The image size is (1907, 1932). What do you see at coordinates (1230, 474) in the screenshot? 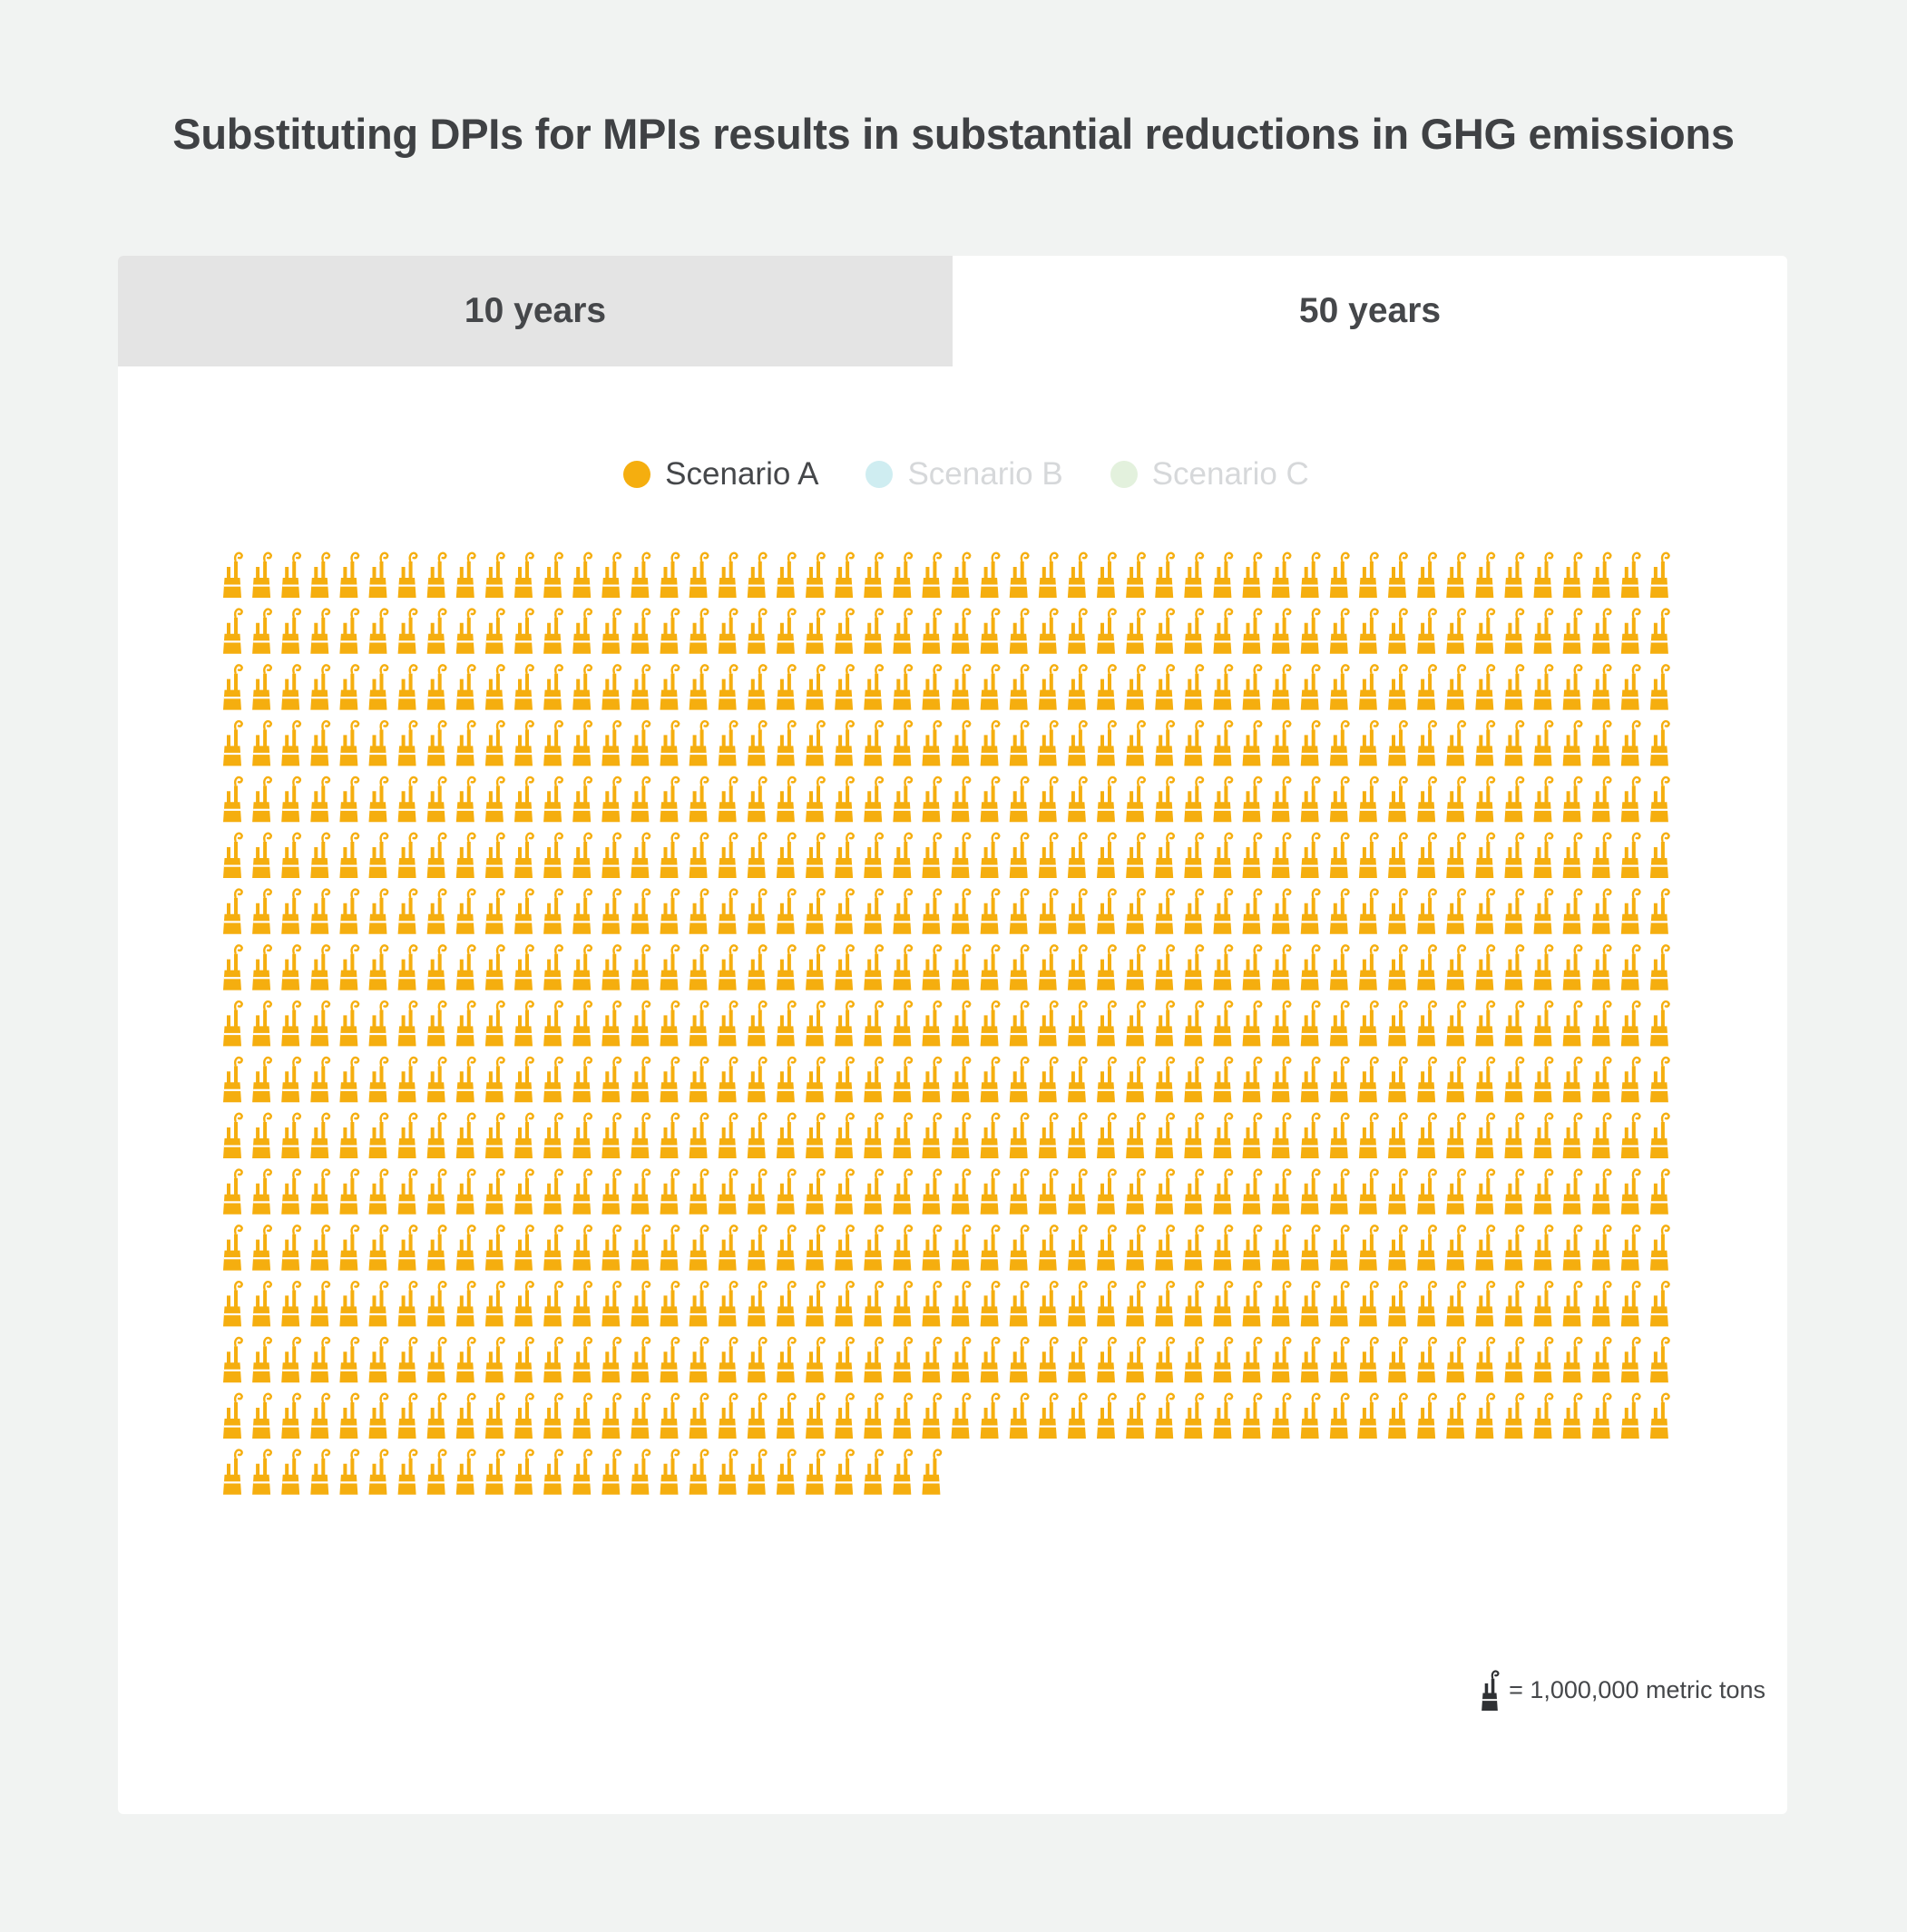
I see `legend-label-scenario-c: Scenario C` at bounding box center [1230, 474].